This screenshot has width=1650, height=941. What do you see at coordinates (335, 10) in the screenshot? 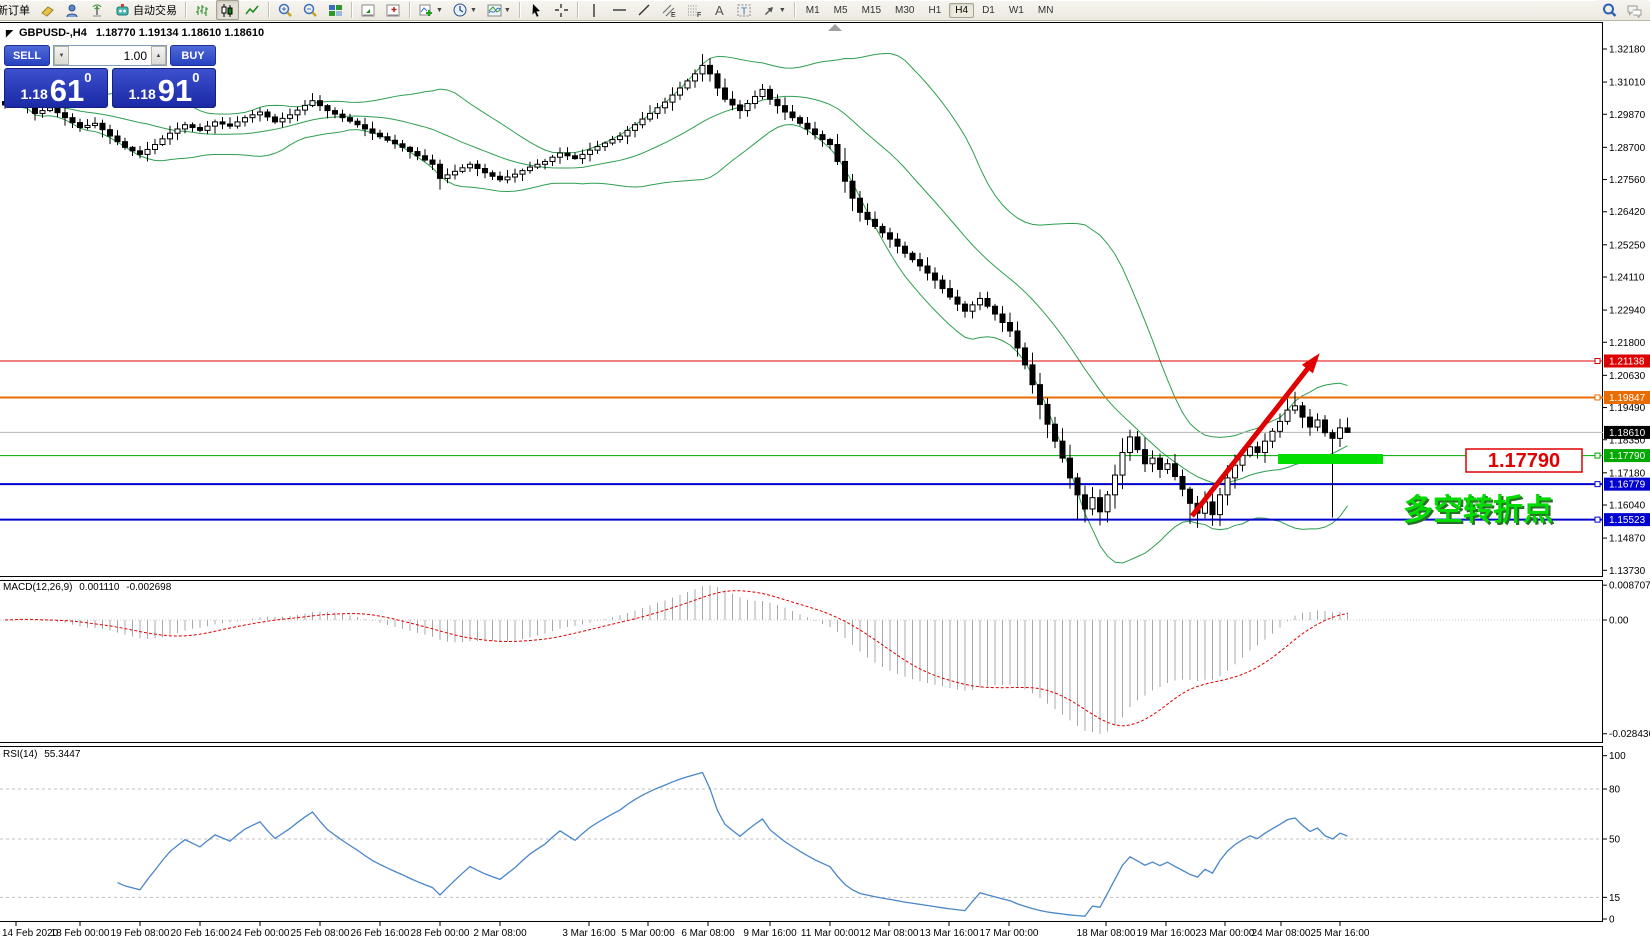
I see `tile-windows-button` at bounding box center [335, 10].